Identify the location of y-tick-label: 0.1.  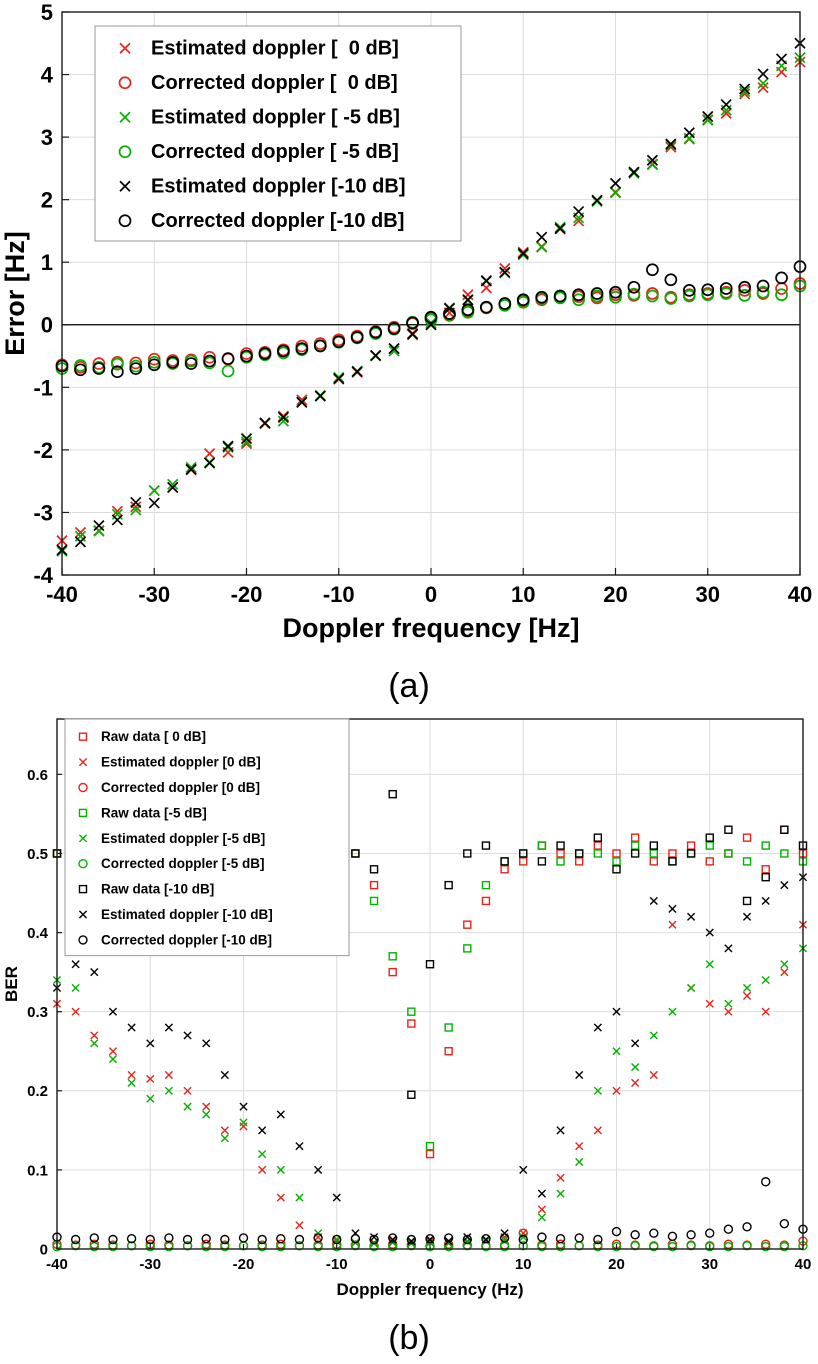
(37, 1170).